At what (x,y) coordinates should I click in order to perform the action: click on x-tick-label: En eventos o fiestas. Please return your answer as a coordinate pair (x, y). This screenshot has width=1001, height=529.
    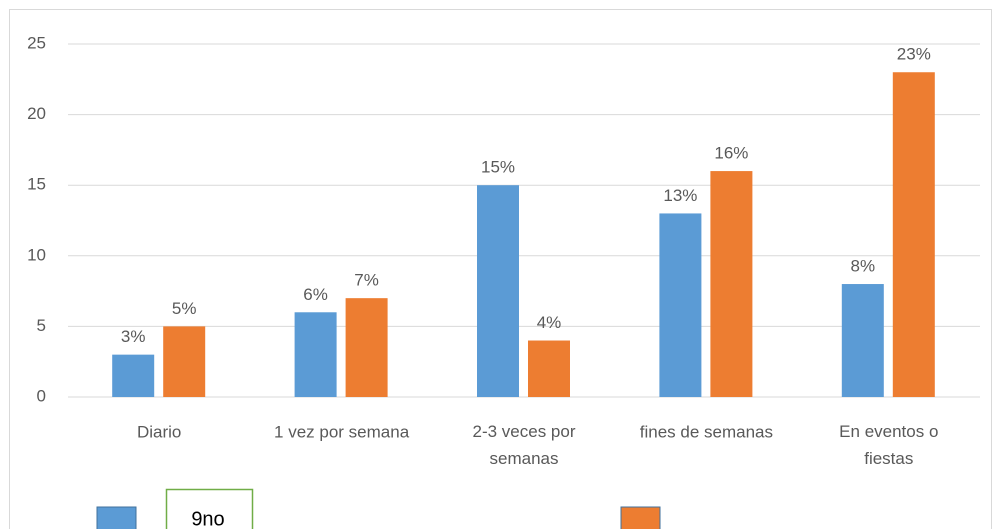
    Looking at the image, I should click on (888, 445).